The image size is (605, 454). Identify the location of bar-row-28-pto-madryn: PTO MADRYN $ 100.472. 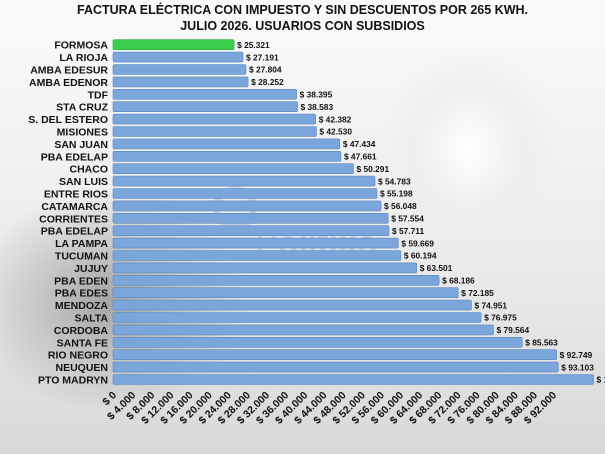
(321, 380).